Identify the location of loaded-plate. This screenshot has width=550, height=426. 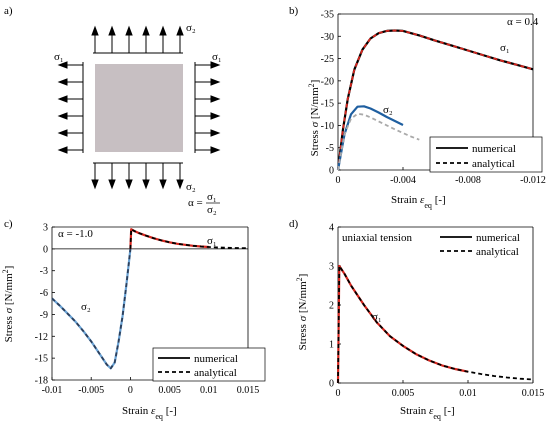
(139, 108).